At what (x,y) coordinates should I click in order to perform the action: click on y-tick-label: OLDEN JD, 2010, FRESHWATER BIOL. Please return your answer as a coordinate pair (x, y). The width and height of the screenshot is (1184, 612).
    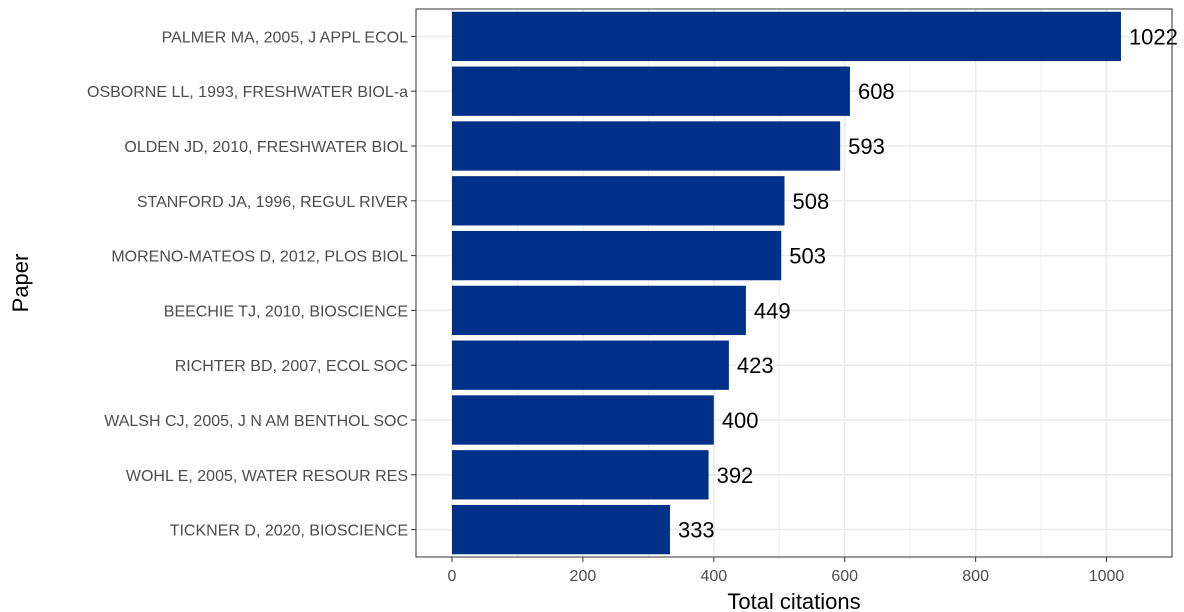
    Looking at the image, I should click on (266, 147).